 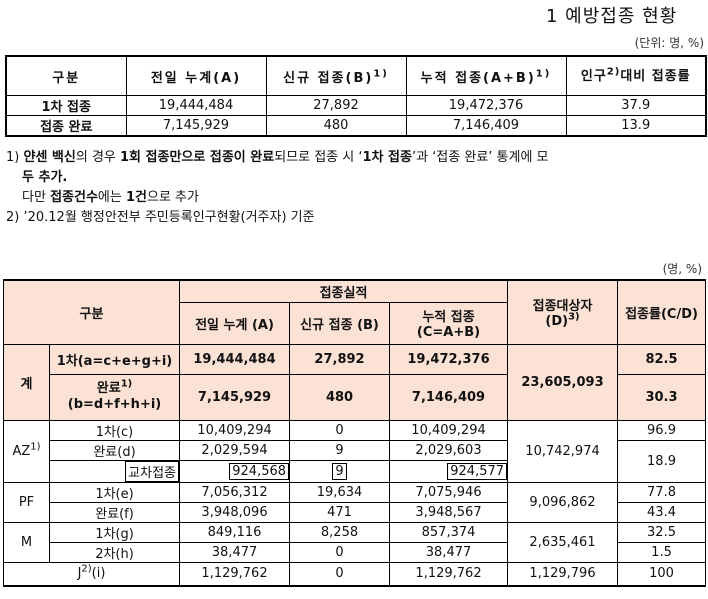 I want to click on row-label: 교차접종, so click(x=114, y=471).